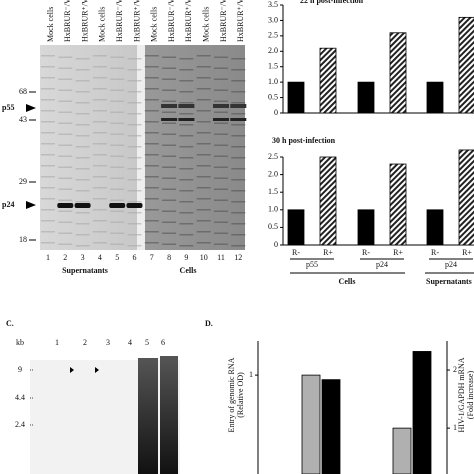  I want to click on lane-number: 6, so click(135, 257).